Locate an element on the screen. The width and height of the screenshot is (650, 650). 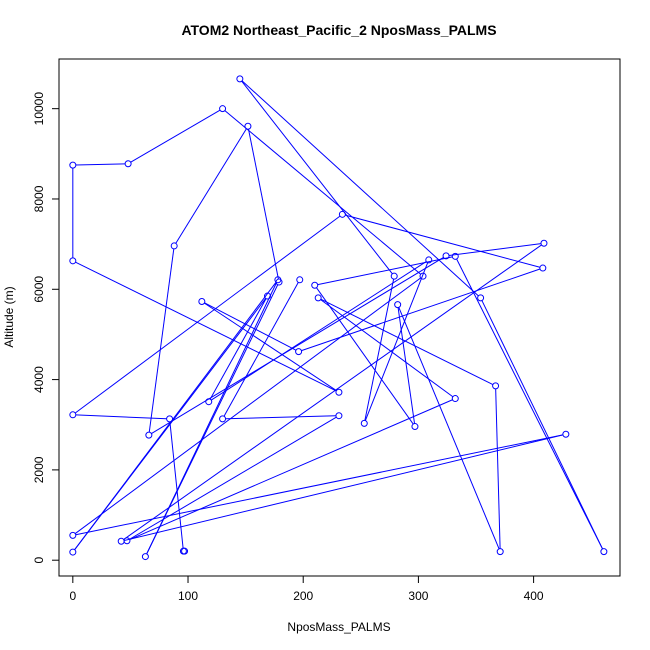
y-tick-label: 2000 is located at coordinates (39, 469).